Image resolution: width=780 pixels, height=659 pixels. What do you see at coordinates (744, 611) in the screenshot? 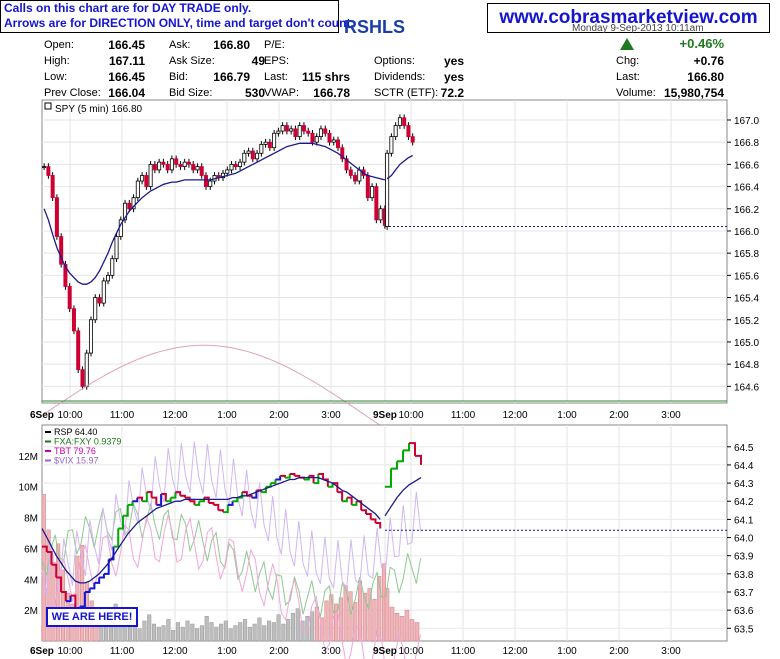
I see `rsp-y-tick-label: 63.6` at bounding box center [744, 611].